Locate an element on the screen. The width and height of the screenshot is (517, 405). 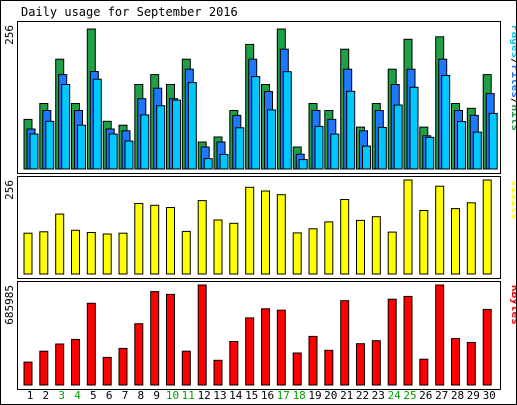
day-label: 24 is located at coordinates (395, 395).